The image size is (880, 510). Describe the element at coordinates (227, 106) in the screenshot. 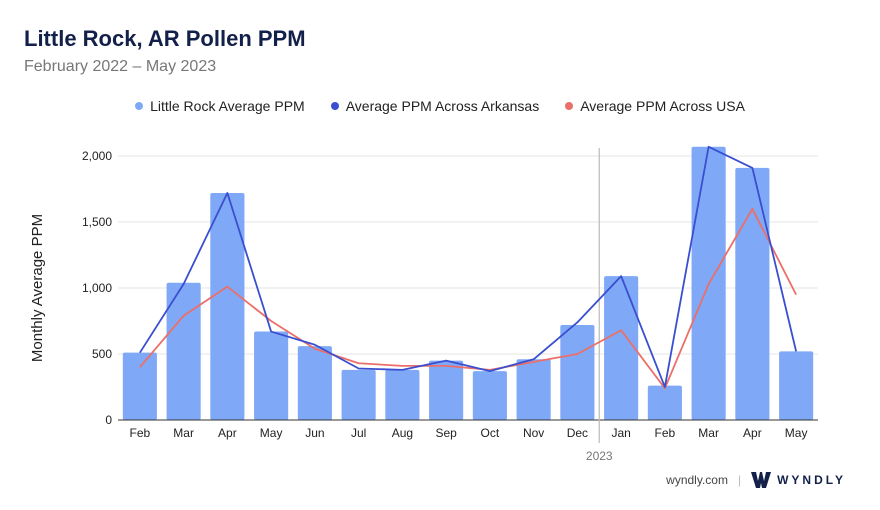

I see `legend-label-little-rock: Little Rock Average PPM` at that location.